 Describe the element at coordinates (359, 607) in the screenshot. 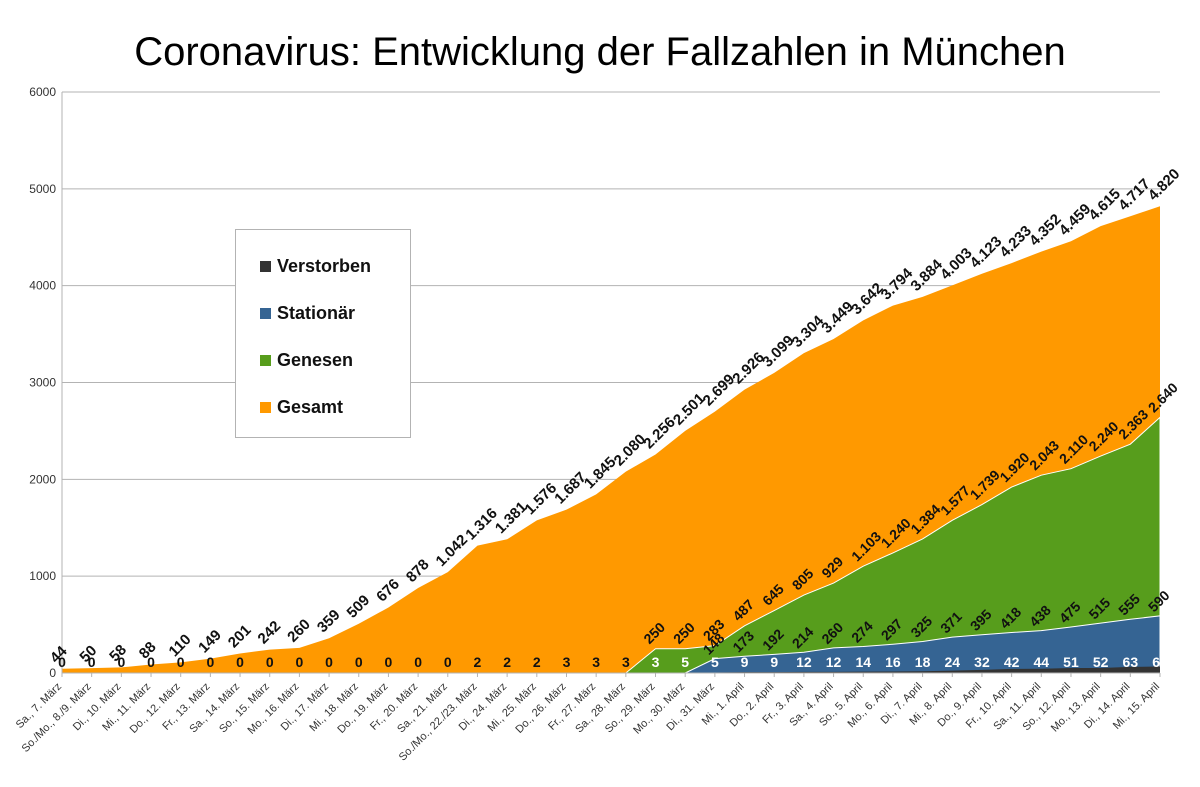

I see `data-label-gesamt: 509` at that location.